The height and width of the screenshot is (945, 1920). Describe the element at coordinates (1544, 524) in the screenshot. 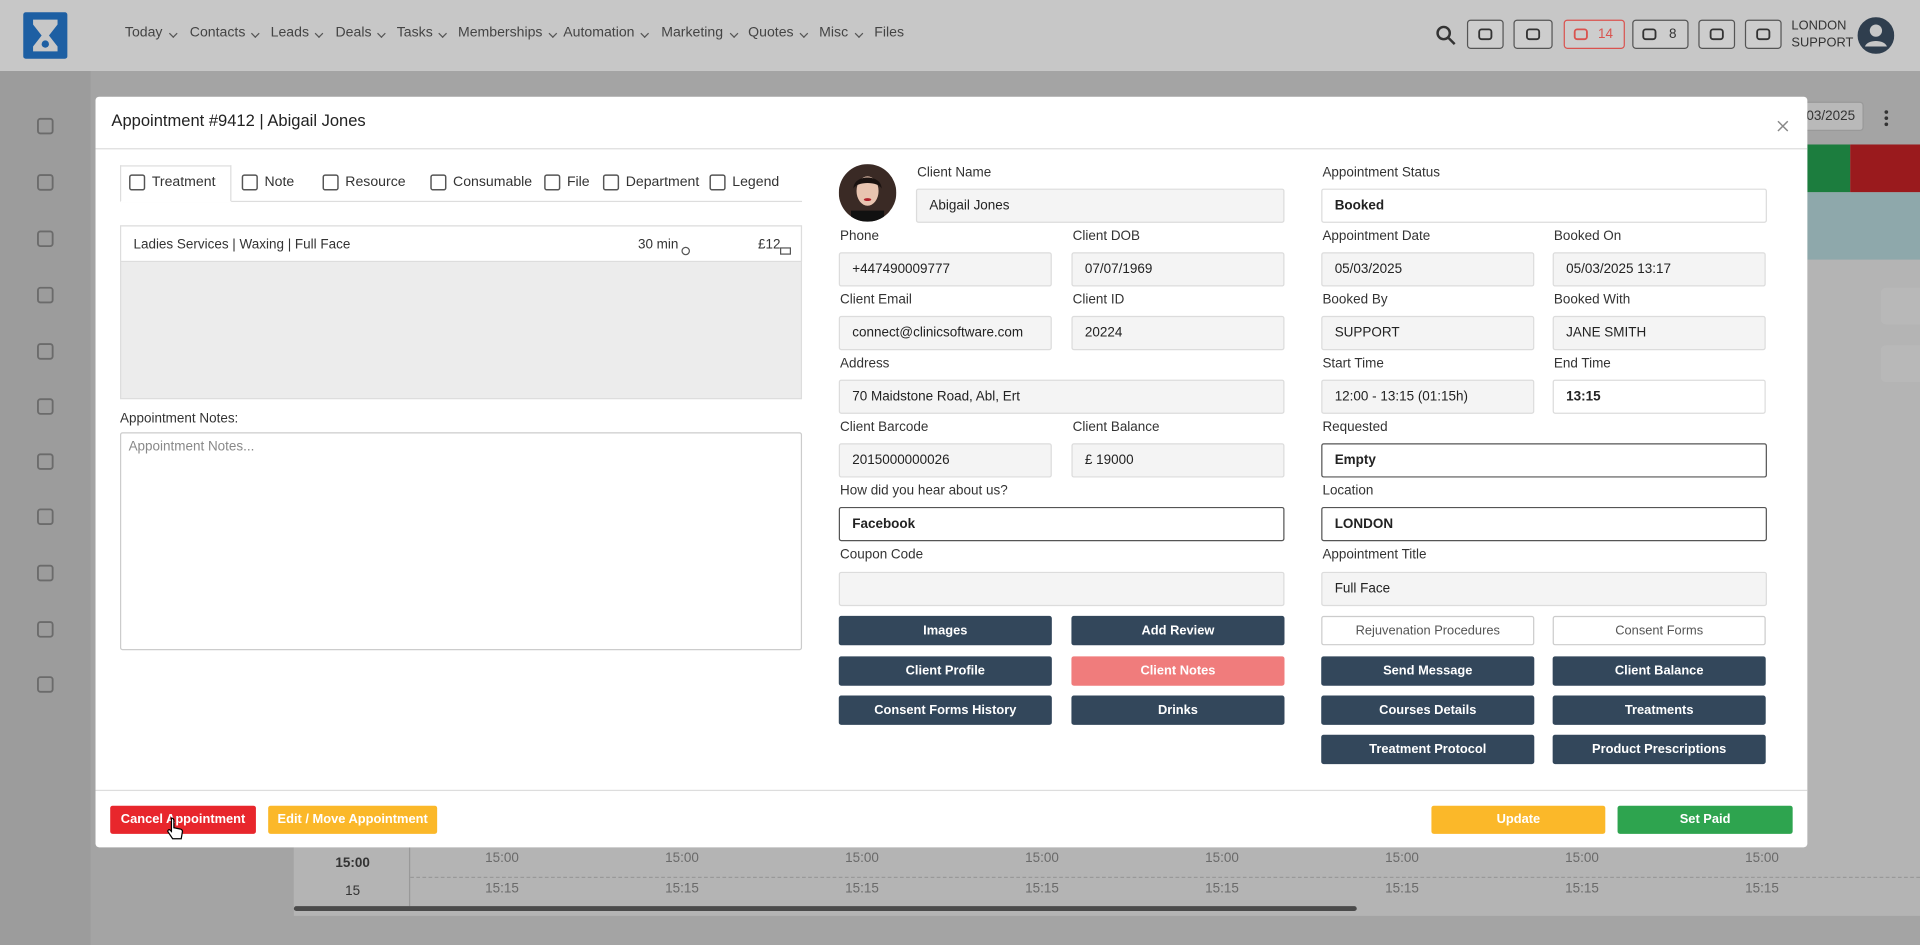

I see `field-input: LONDON` at that location.